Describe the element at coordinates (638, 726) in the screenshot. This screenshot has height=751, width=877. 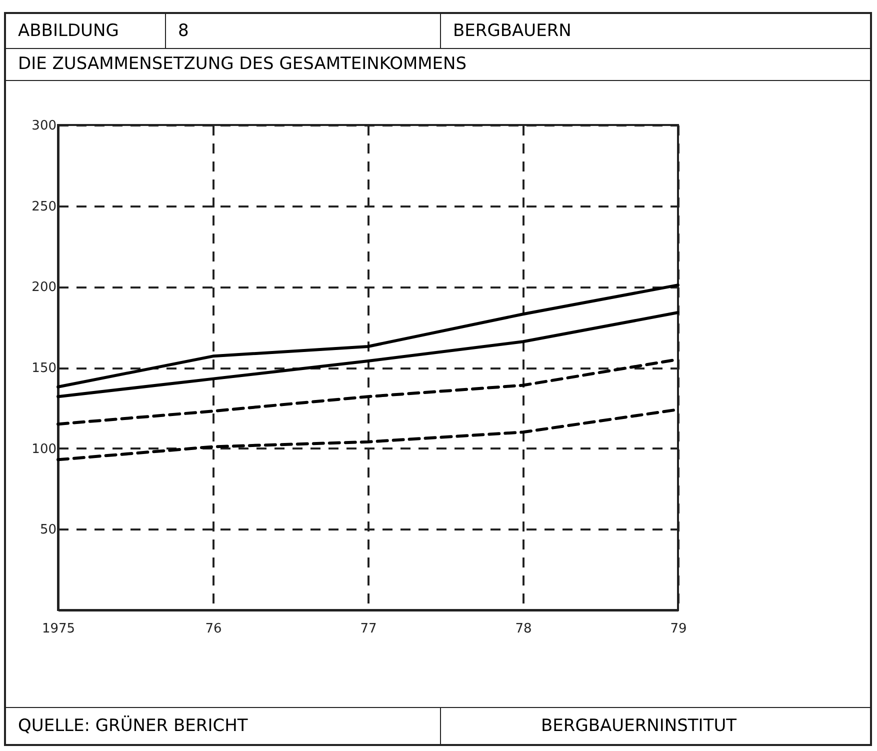
I see `text: BERGBAUERNINSTITUT` at that location.